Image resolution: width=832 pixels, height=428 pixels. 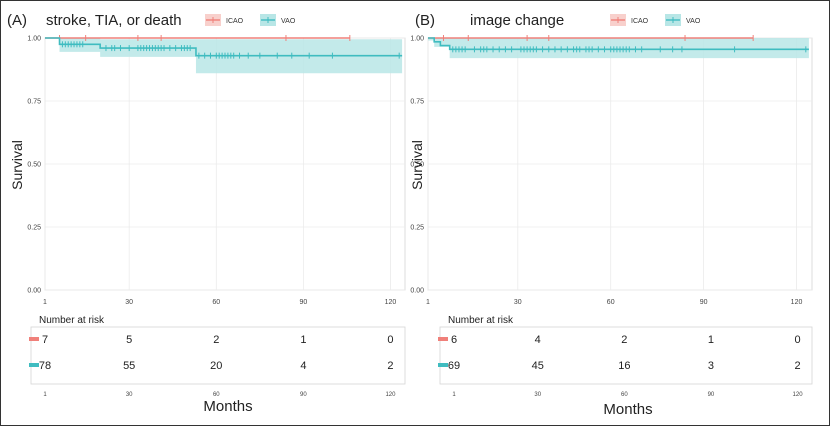 What do you see at coordinates (454, 340) in the screenshot?
I see `risk-value: 6` at bounding box center [454, 340].